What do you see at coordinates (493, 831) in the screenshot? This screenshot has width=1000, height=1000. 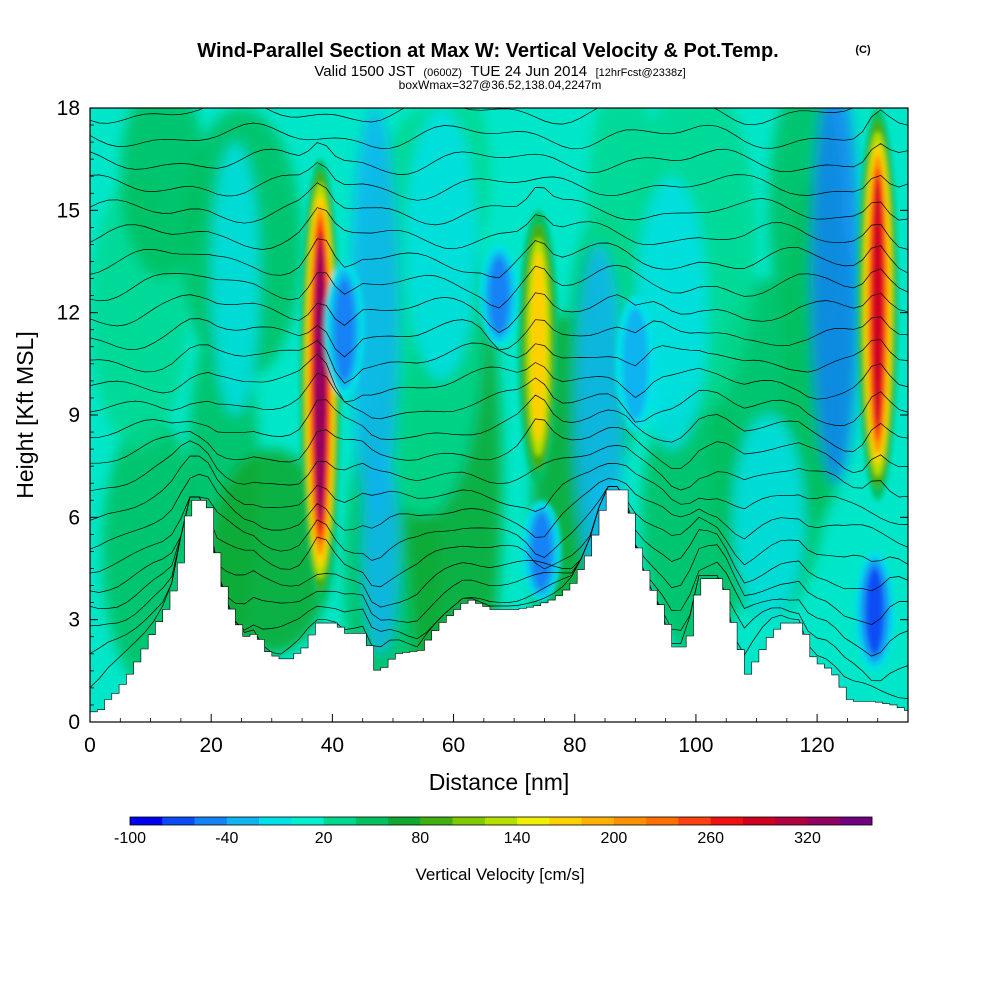 I see `colorbar: -100 -40 20 80 140 200 260 320` at bounding box center [493, 831].